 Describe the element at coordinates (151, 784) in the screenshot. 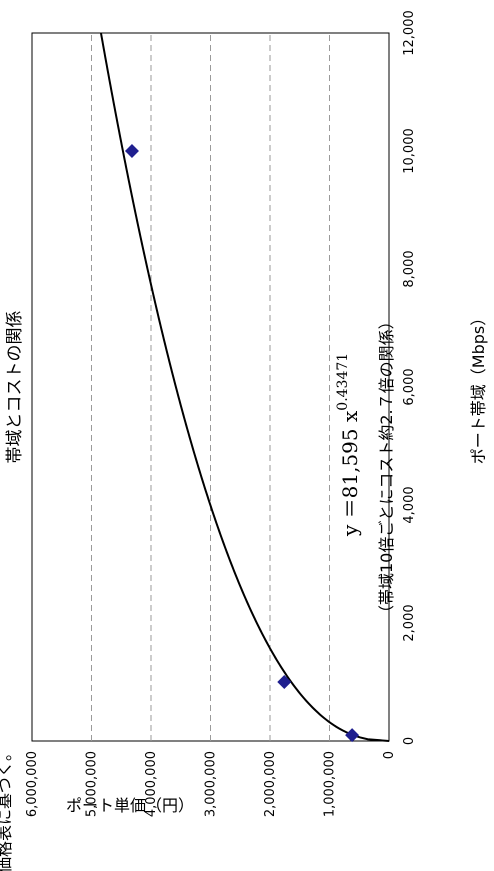

I see `y-tick-label: 4,000,000` at that location.